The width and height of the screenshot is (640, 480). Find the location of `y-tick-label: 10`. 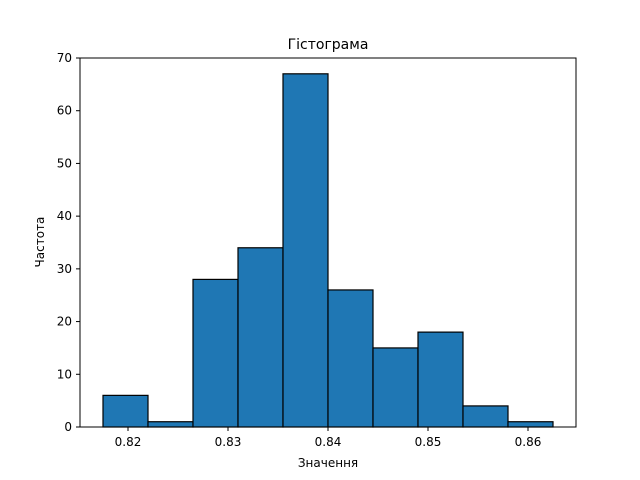

y-tick-label: 10 is located at coordinates (64, 374).